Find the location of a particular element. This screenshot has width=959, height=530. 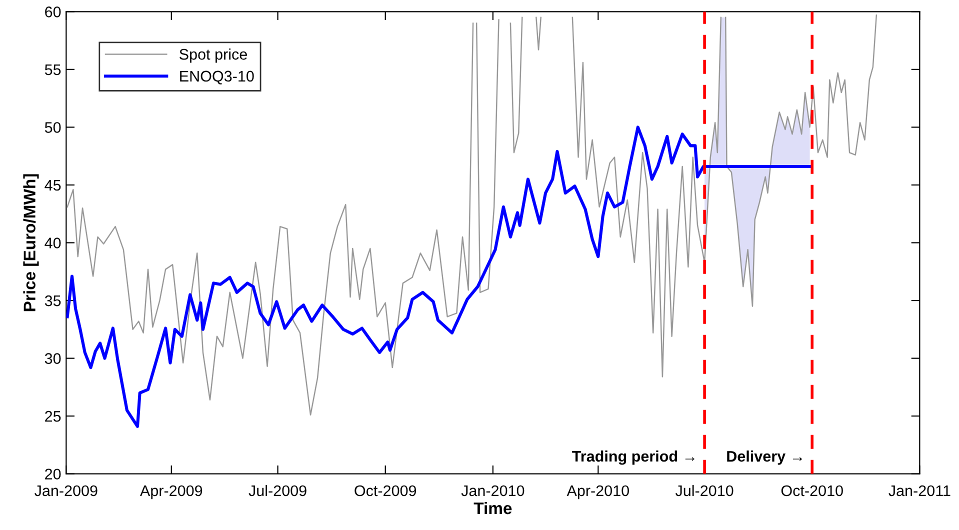

y-tick-label: 25 is located at coordinates (53, 416).